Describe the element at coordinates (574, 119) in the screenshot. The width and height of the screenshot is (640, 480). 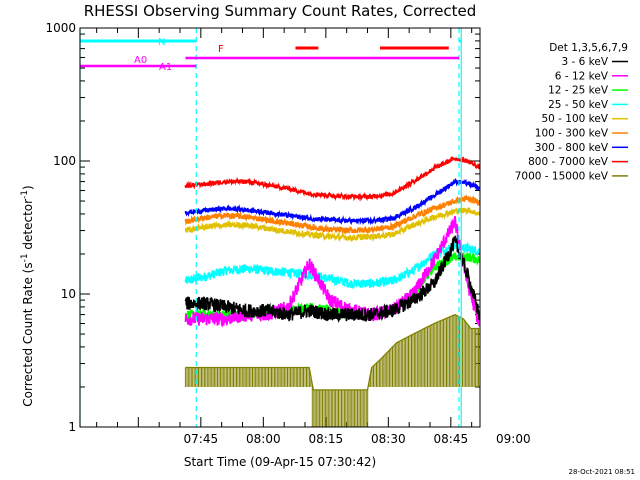
I see `legend-label-4: 50 - 100 keV` at that location.